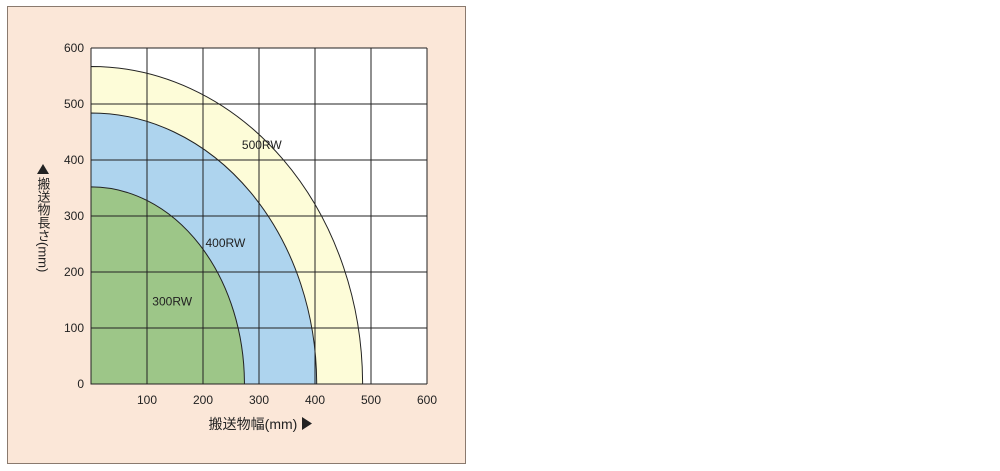  I want to click on x-tick-label: 300, so click(259, 400).